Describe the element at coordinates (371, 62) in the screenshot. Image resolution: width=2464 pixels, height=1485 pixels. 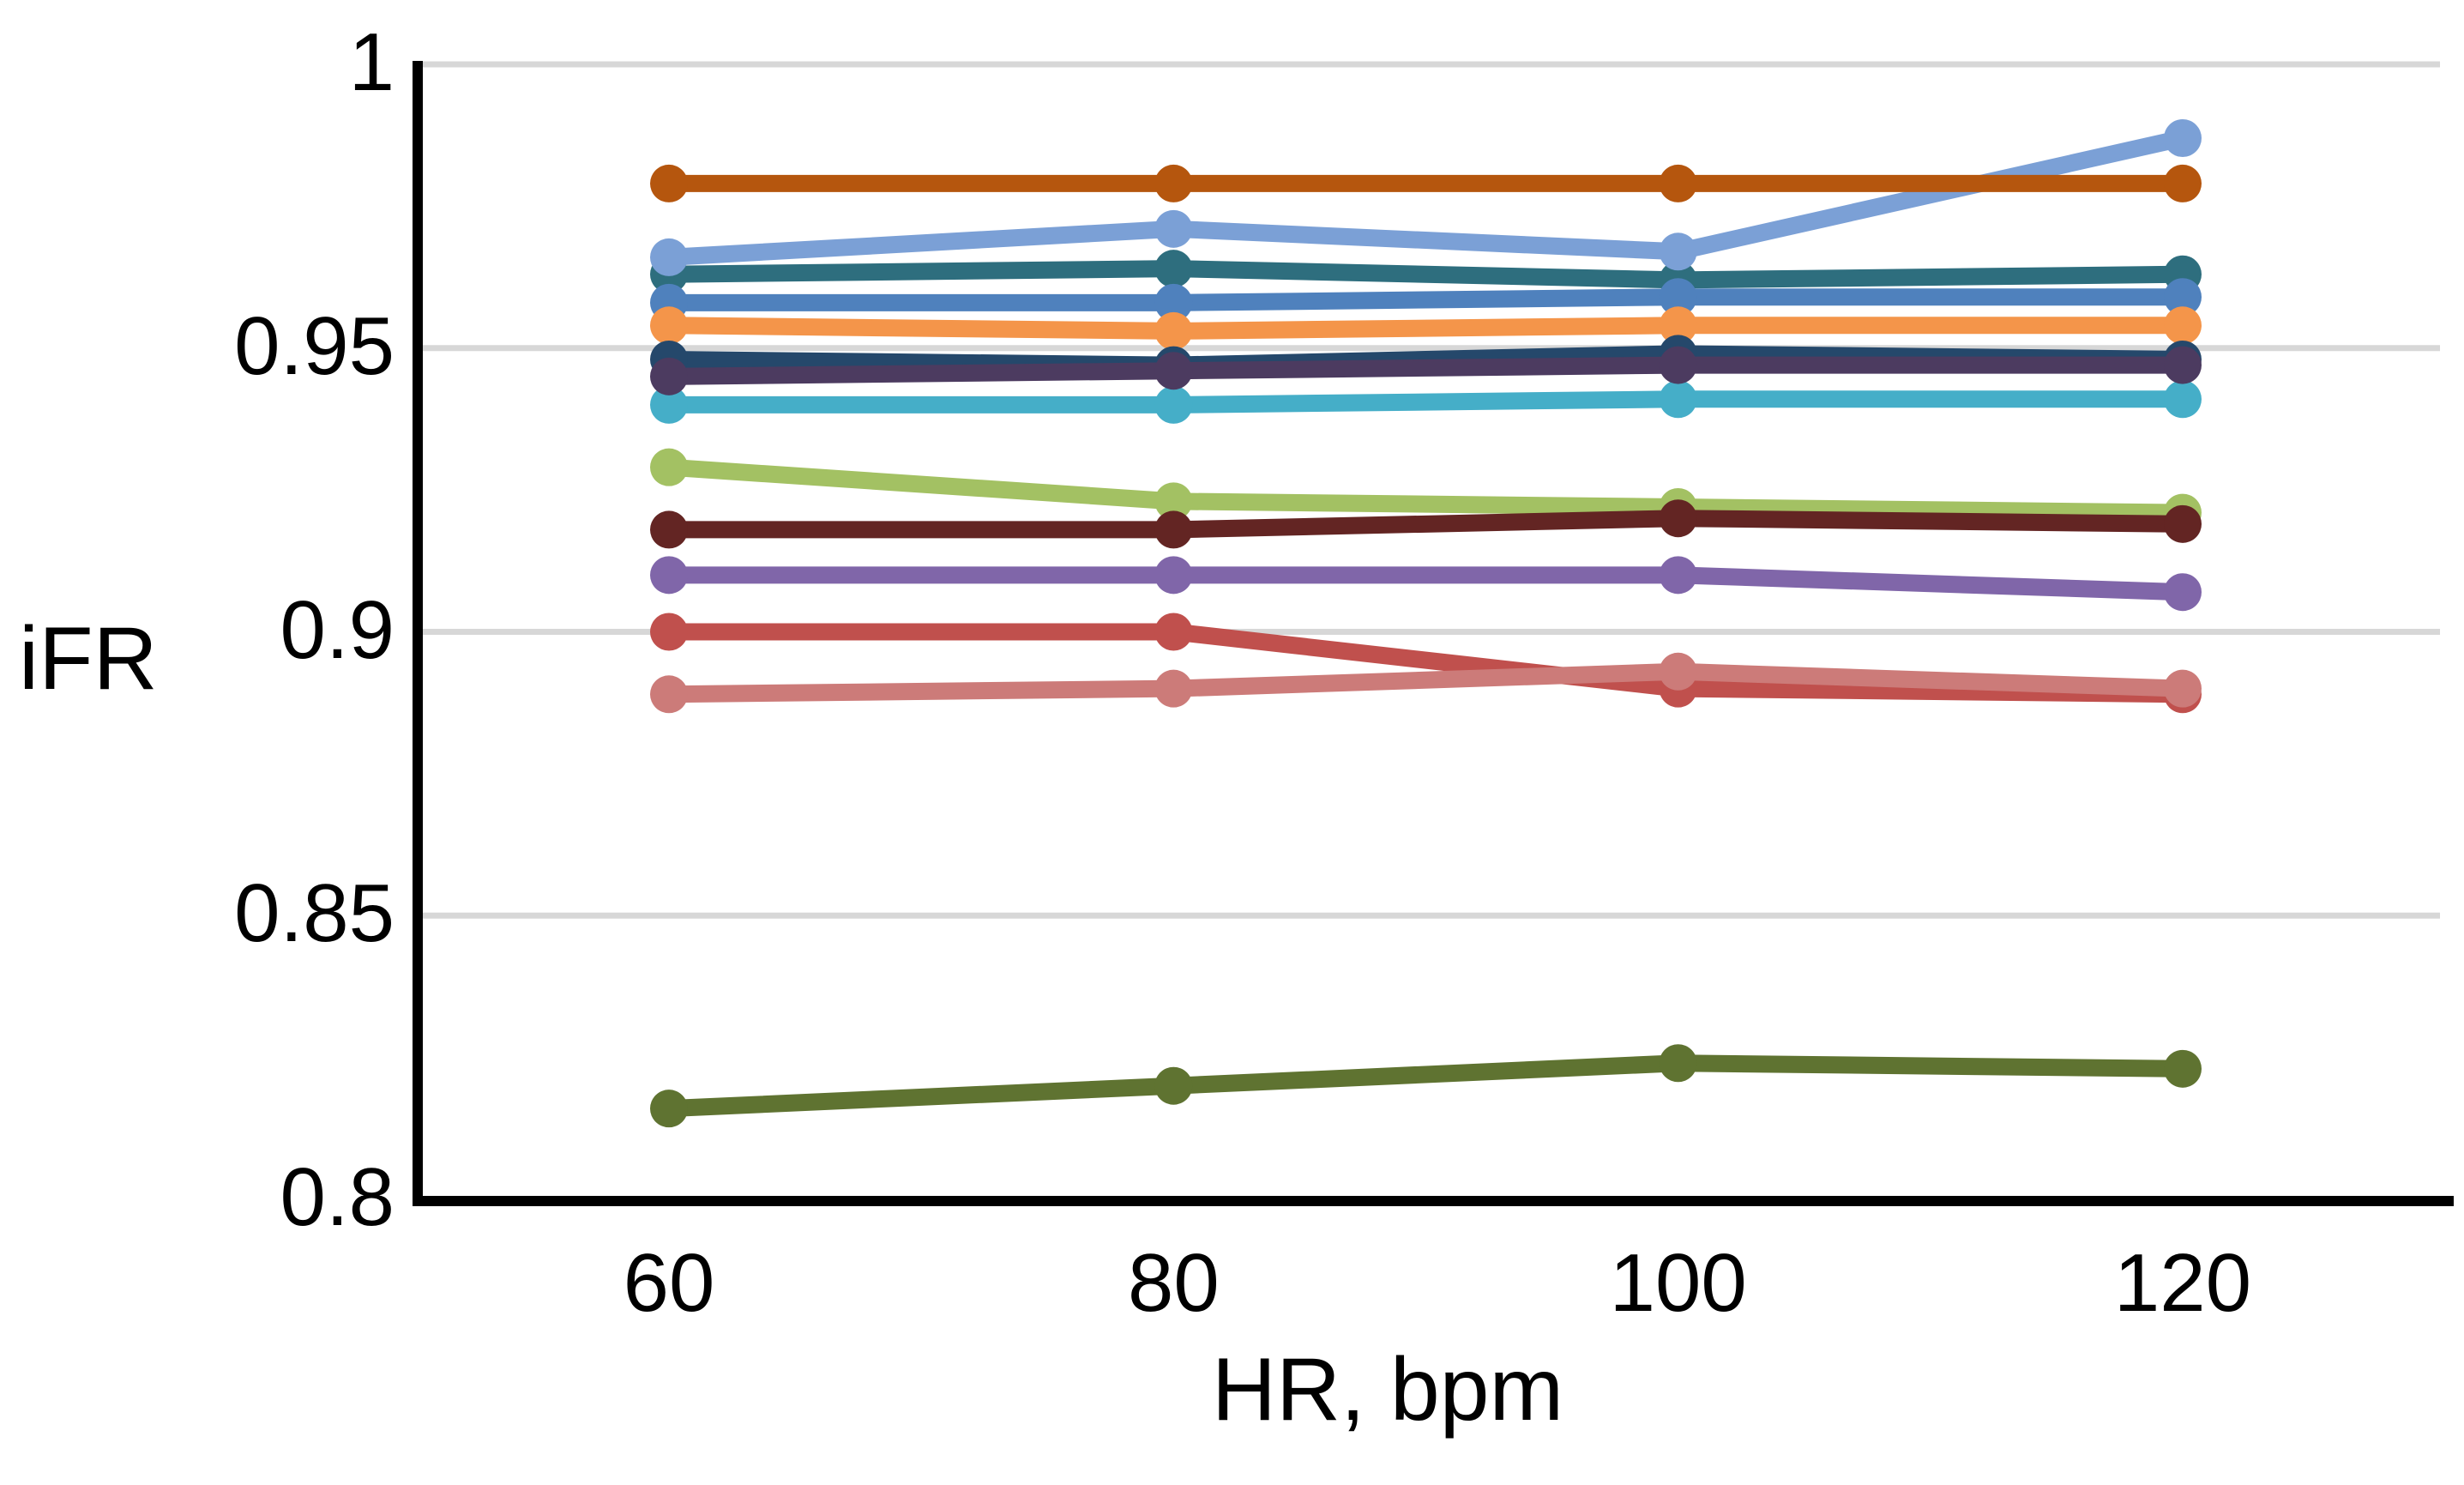
I see `y-tick-label-1: 1` at that location.